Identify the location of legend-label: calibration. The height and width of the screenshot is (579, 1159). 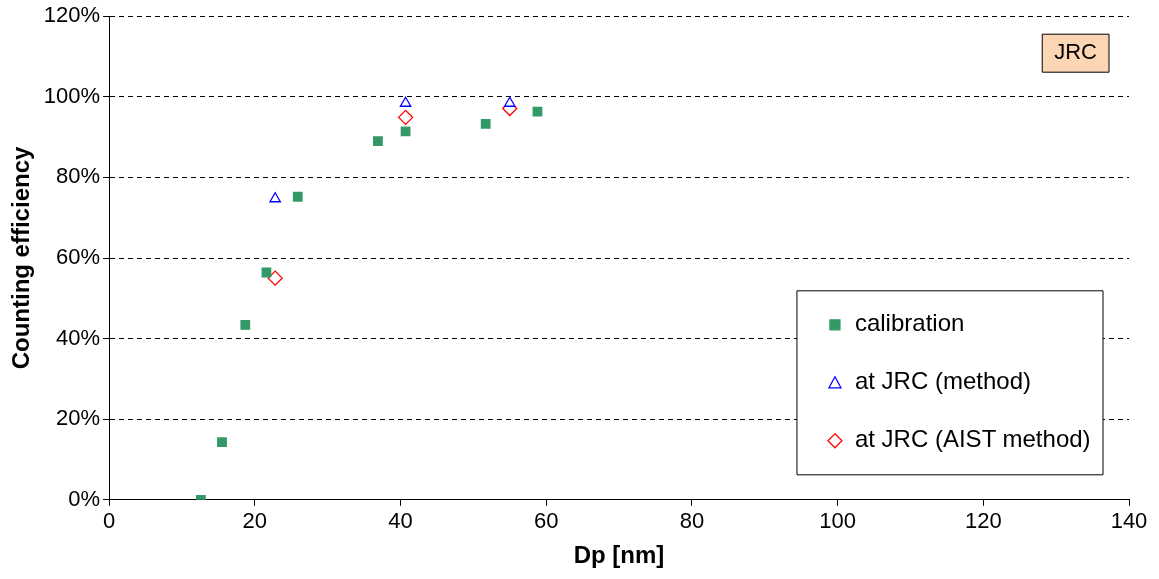
(909, 323).